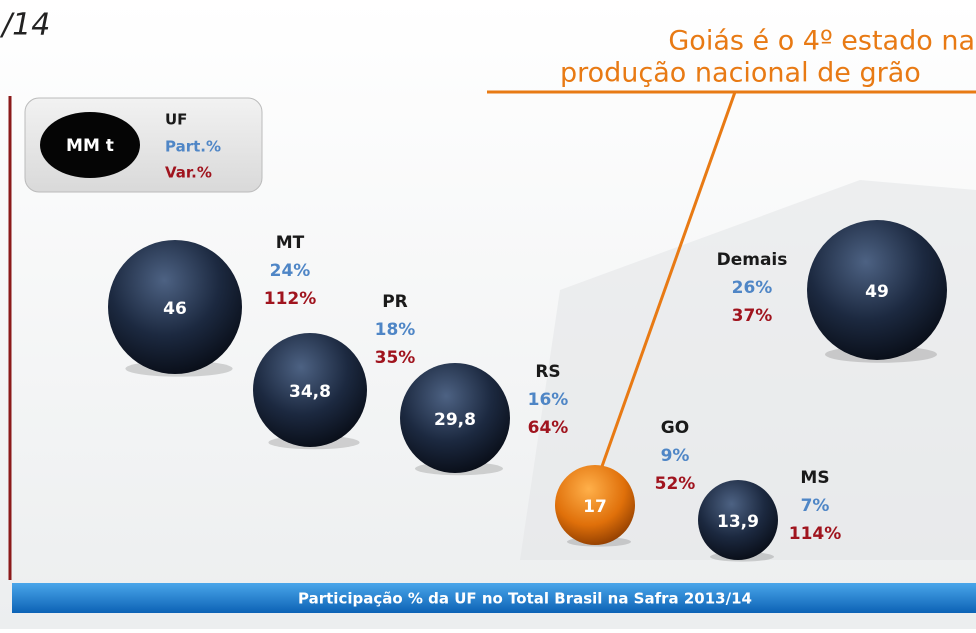 The width and height of the screenshot is (976, 633). What do you see at coordinates (547, 372) in the screenshot?
I see `uf-label: RS` at bounding box center [547, 372].